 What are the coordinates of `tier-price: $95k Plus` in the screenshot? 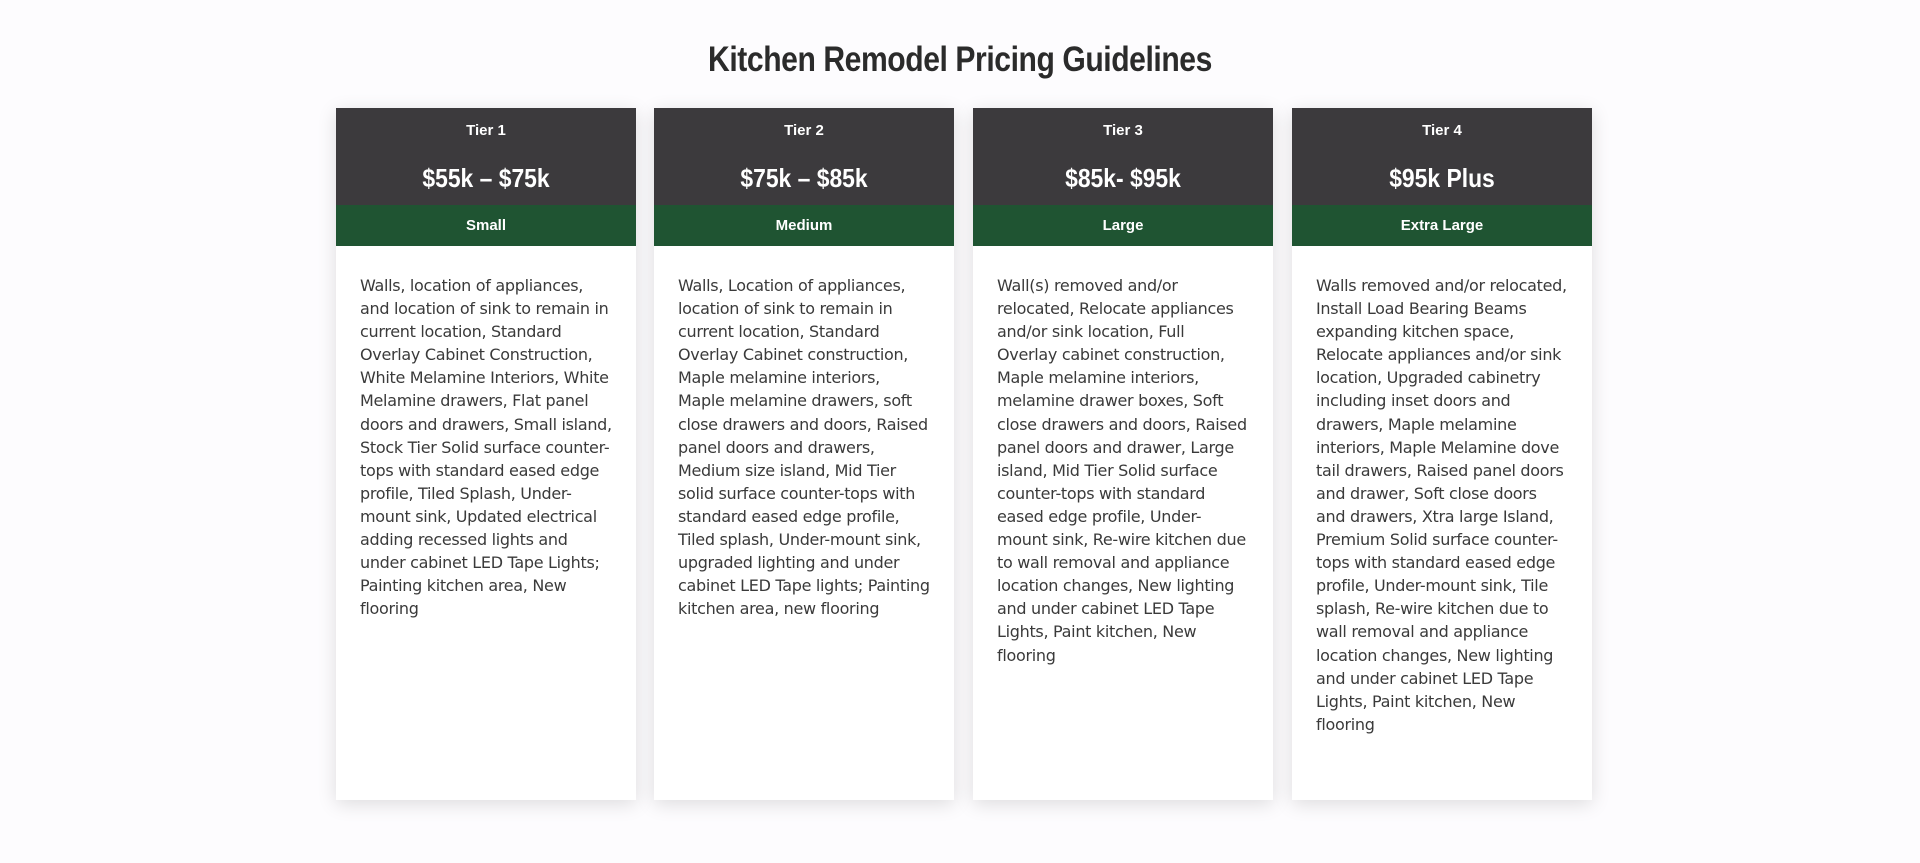 It's located at (1442, 178).